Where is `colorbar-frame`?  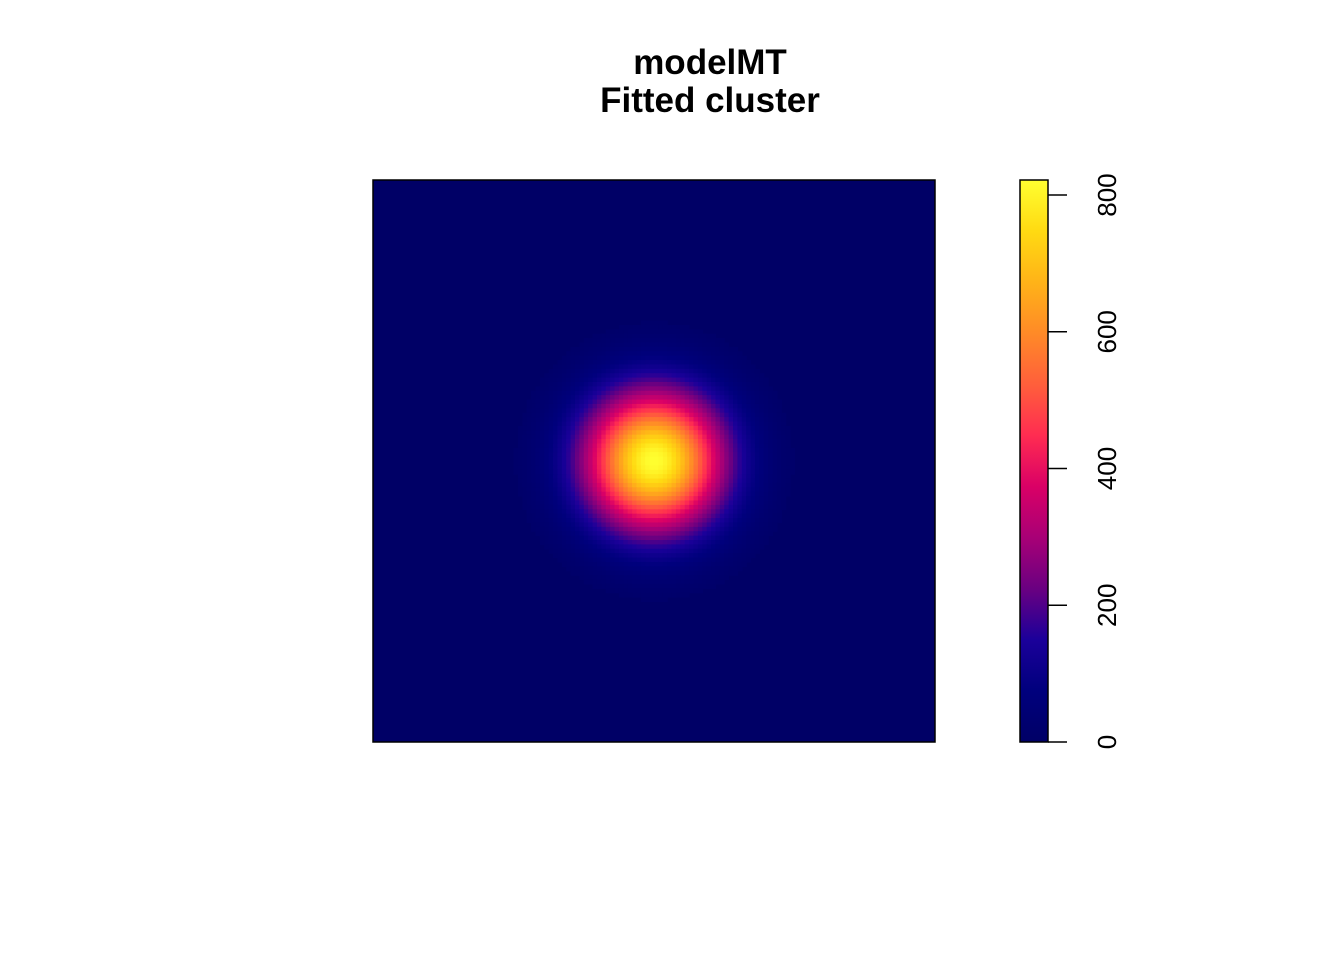
colorbar-frame is located at coordinates (1034, 461).